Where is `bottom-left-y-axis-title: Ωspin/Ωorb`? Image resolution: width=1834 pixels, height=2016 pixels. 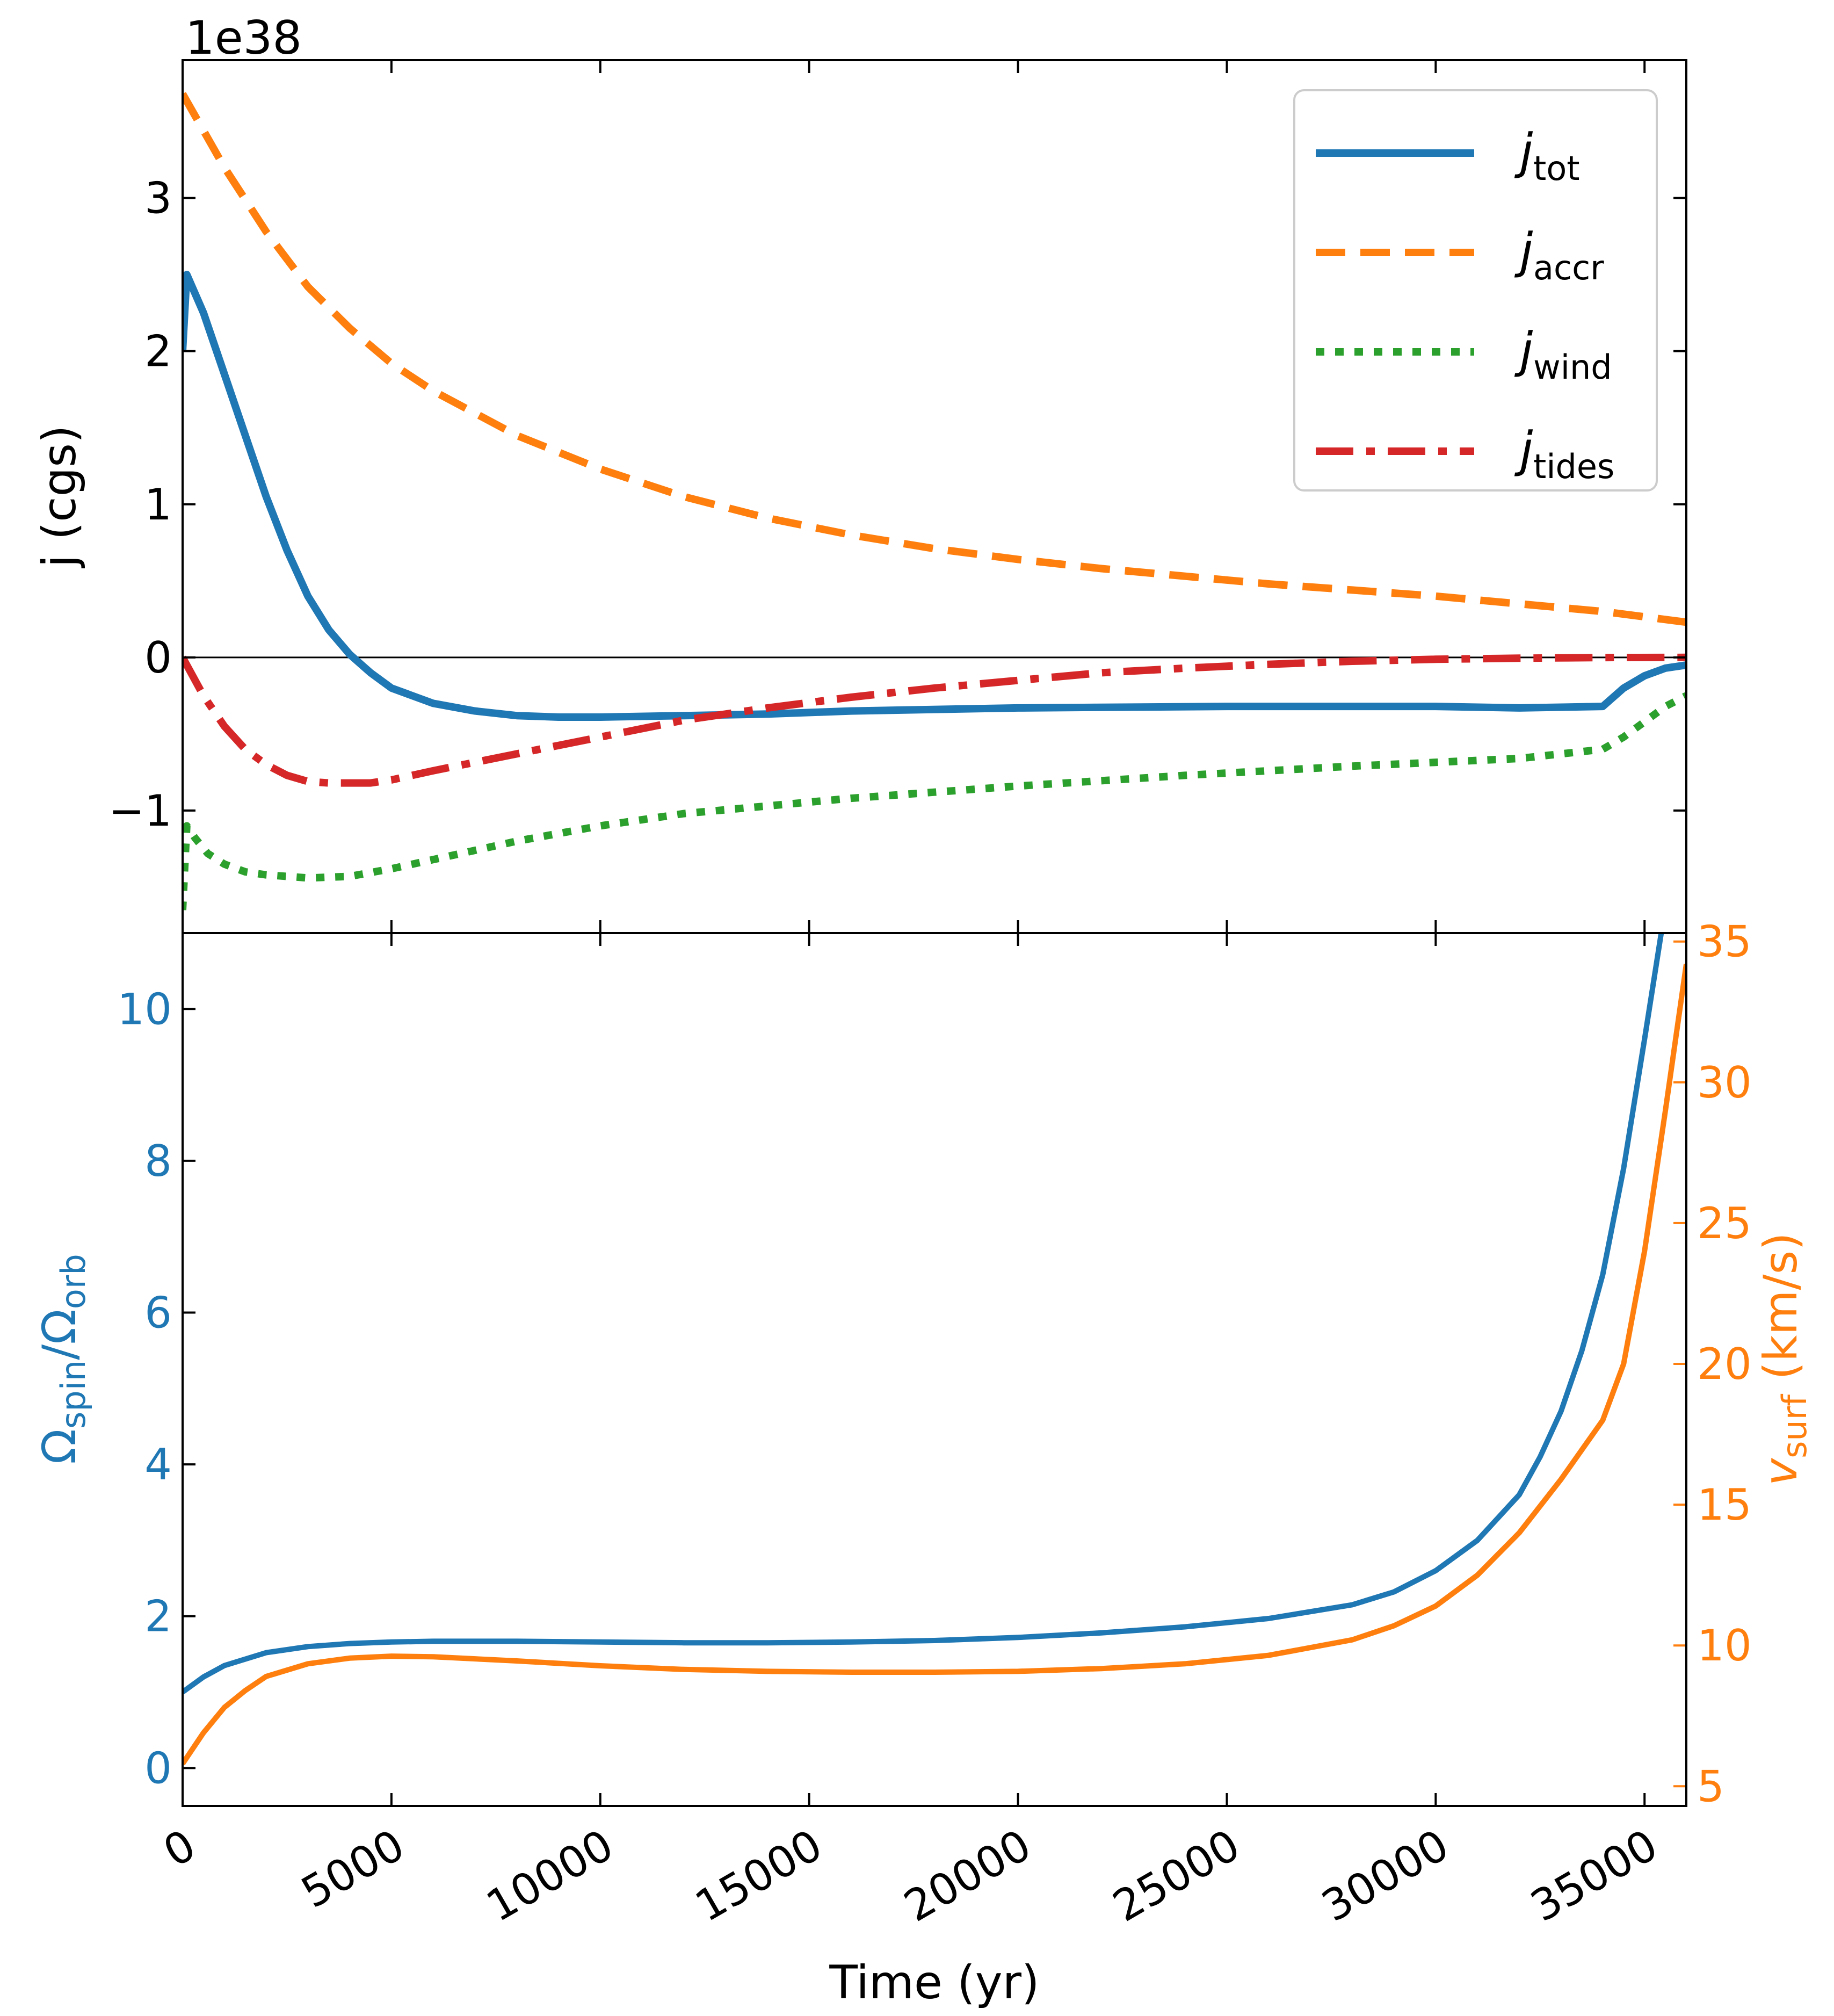 bottom-left-y-axis-title: Ωspin/Ωorb is located at coordinates (63, 1359).